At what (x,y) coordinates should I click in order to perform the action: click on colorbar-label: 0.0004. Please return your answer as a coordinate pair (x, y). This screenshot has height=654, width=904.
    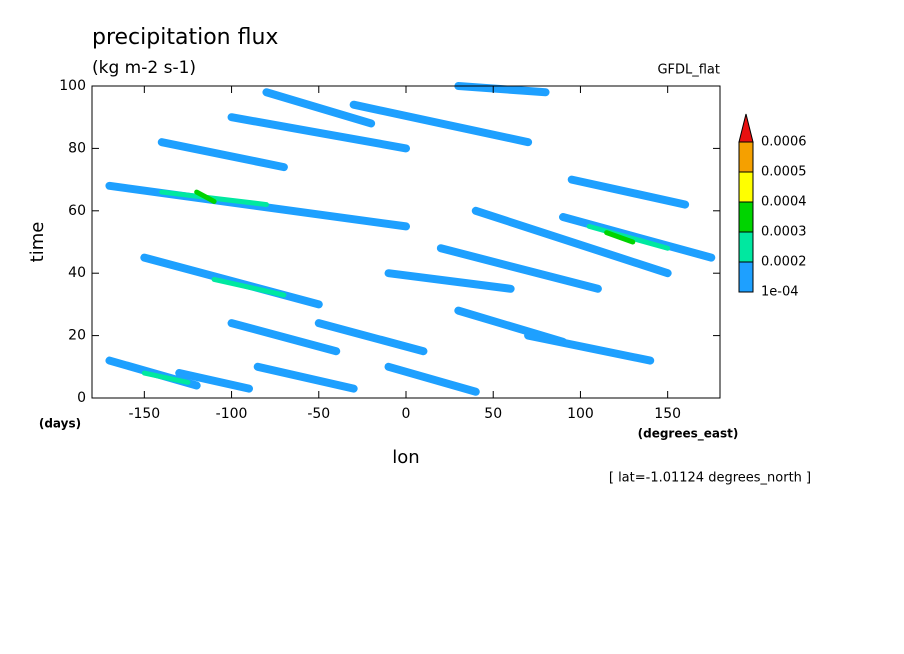
    Looking at the image, I should click on (784, 202).